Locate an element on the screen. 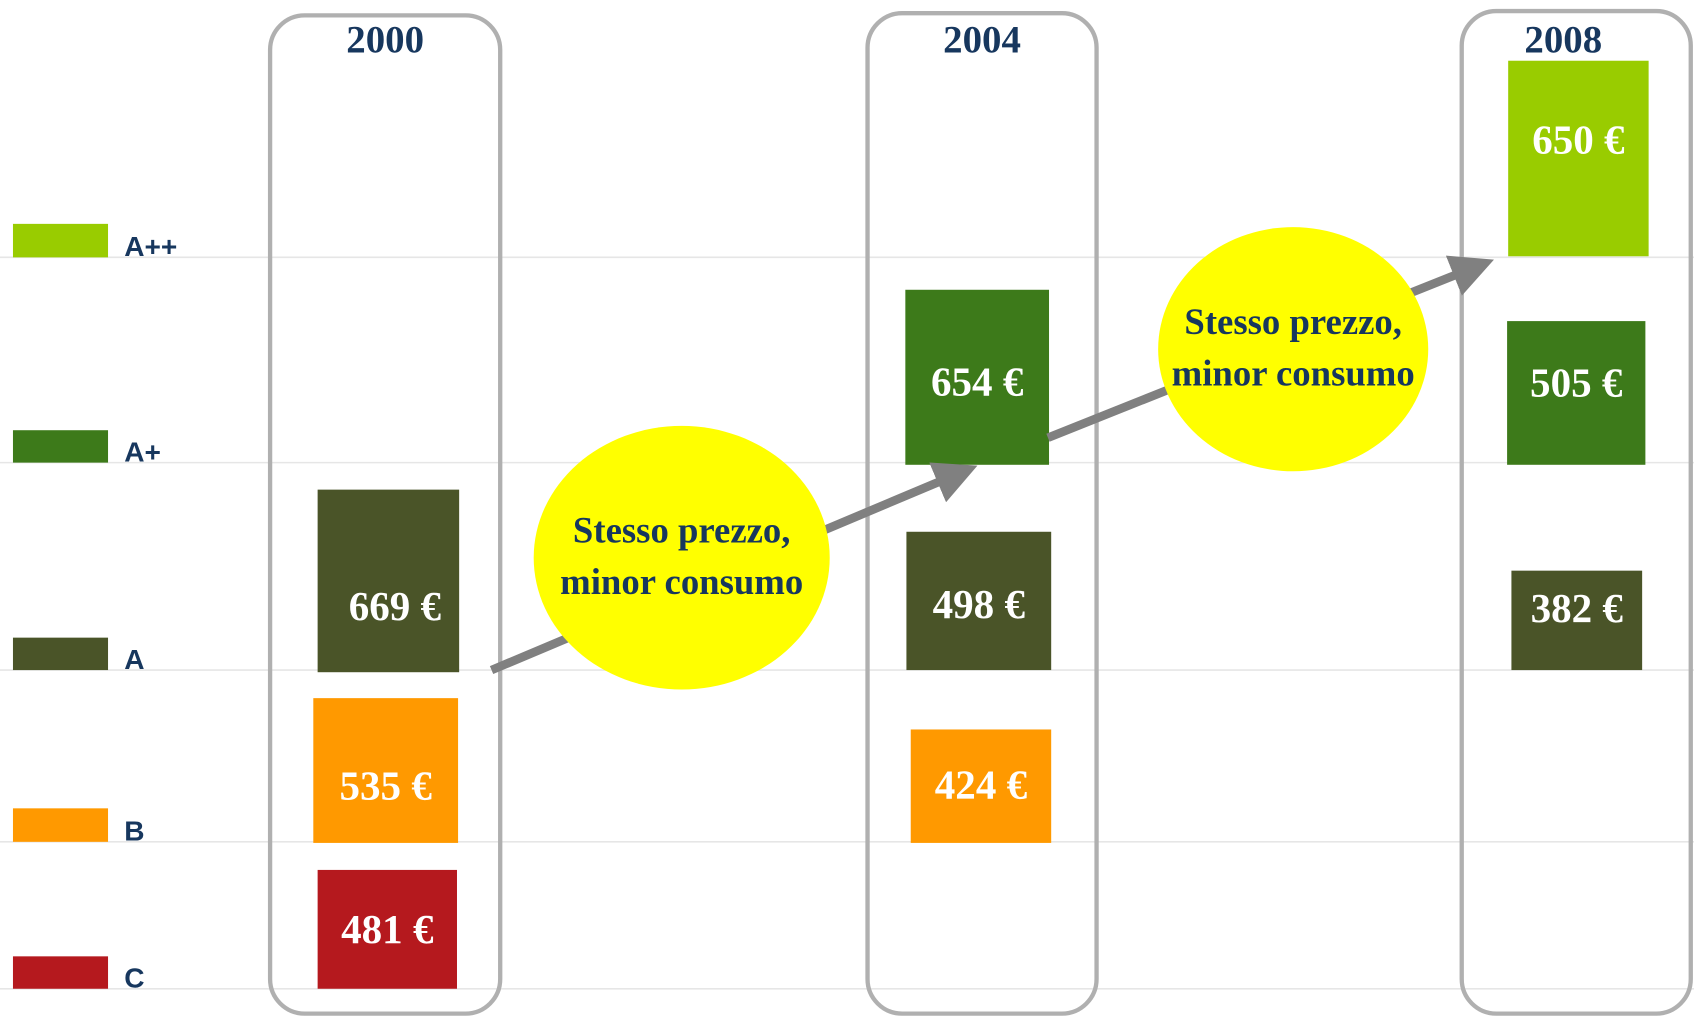 The width and height of the screenshot is (1694, 1016). price-label: 654 € is located at coordinates (977, 381).